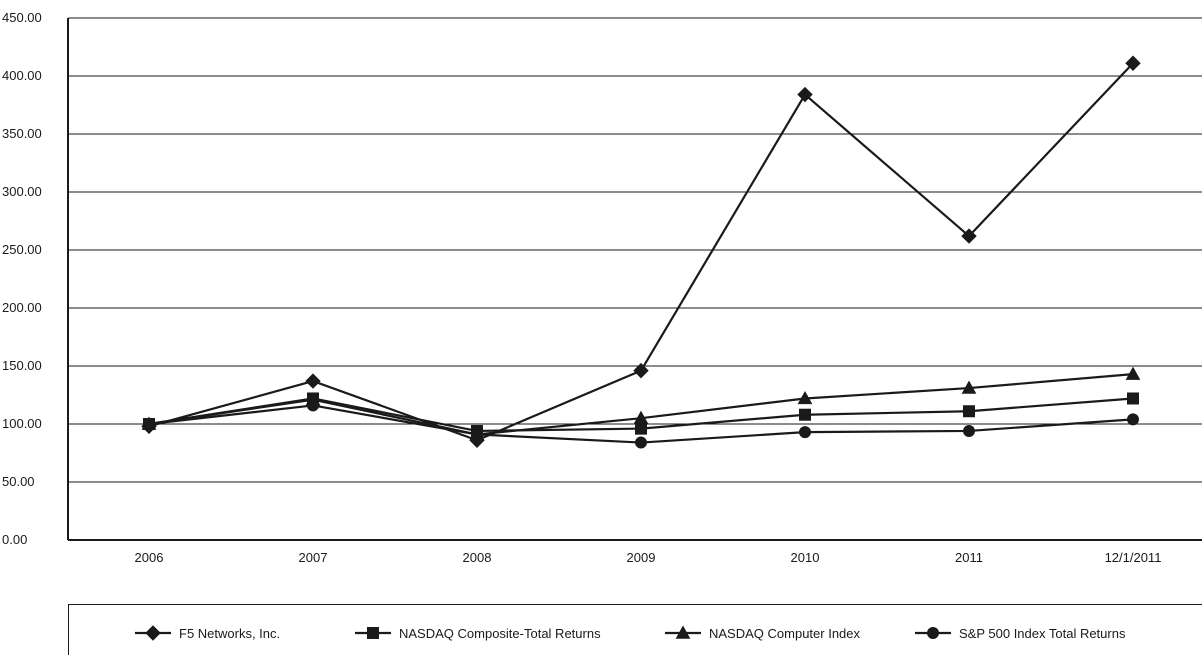 The width and height of the screenshot is (1202, 655). What do you see at coordinates (805, 557) in the screenshot?
I see `x-tick-label: 2010` at bounding box center [805, 557].